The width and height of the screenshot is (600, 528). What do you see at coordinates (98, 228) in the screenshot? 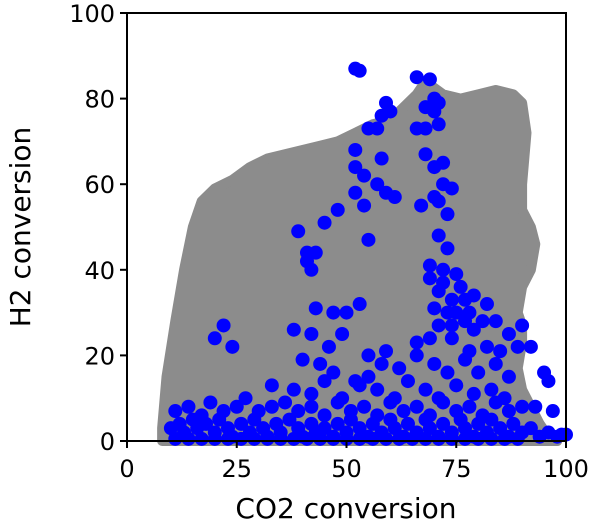
I see `y-axis-ticks: 0 20 40 60 80 100` at bounding box center [98, 228].